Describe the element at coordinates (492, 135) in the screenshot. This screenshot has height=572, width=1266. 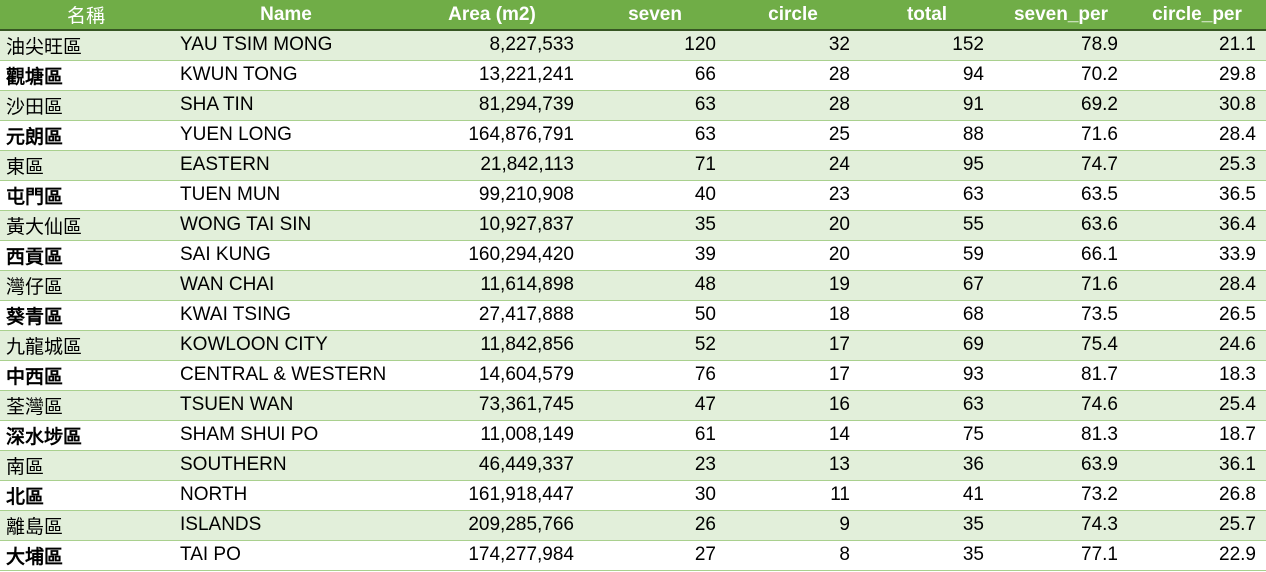
I see `cell-area: 164,876,791` at that location.